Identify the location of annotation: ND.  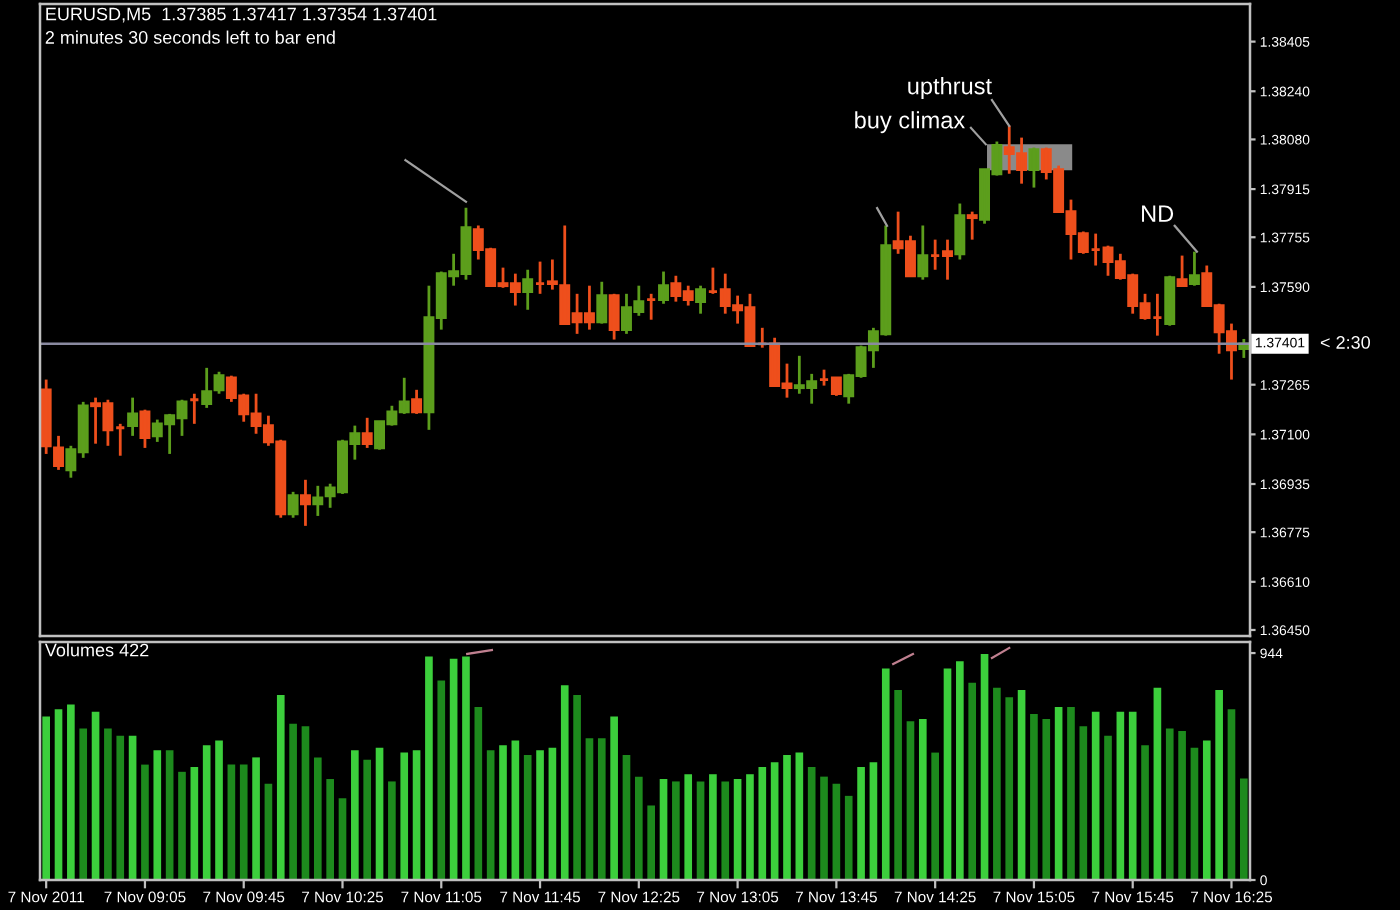
(1158, 213).